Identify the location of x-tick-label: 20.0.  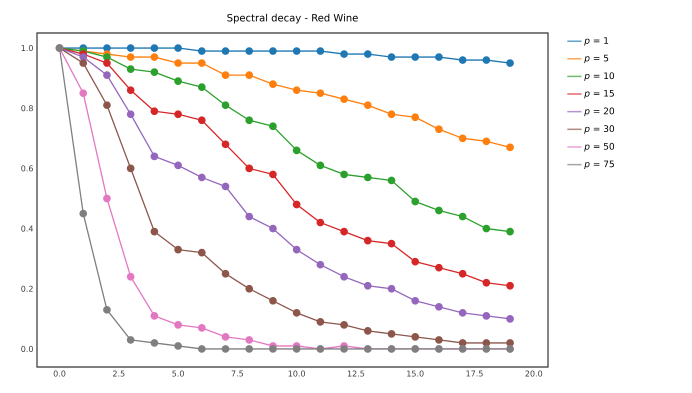
(533, 373).